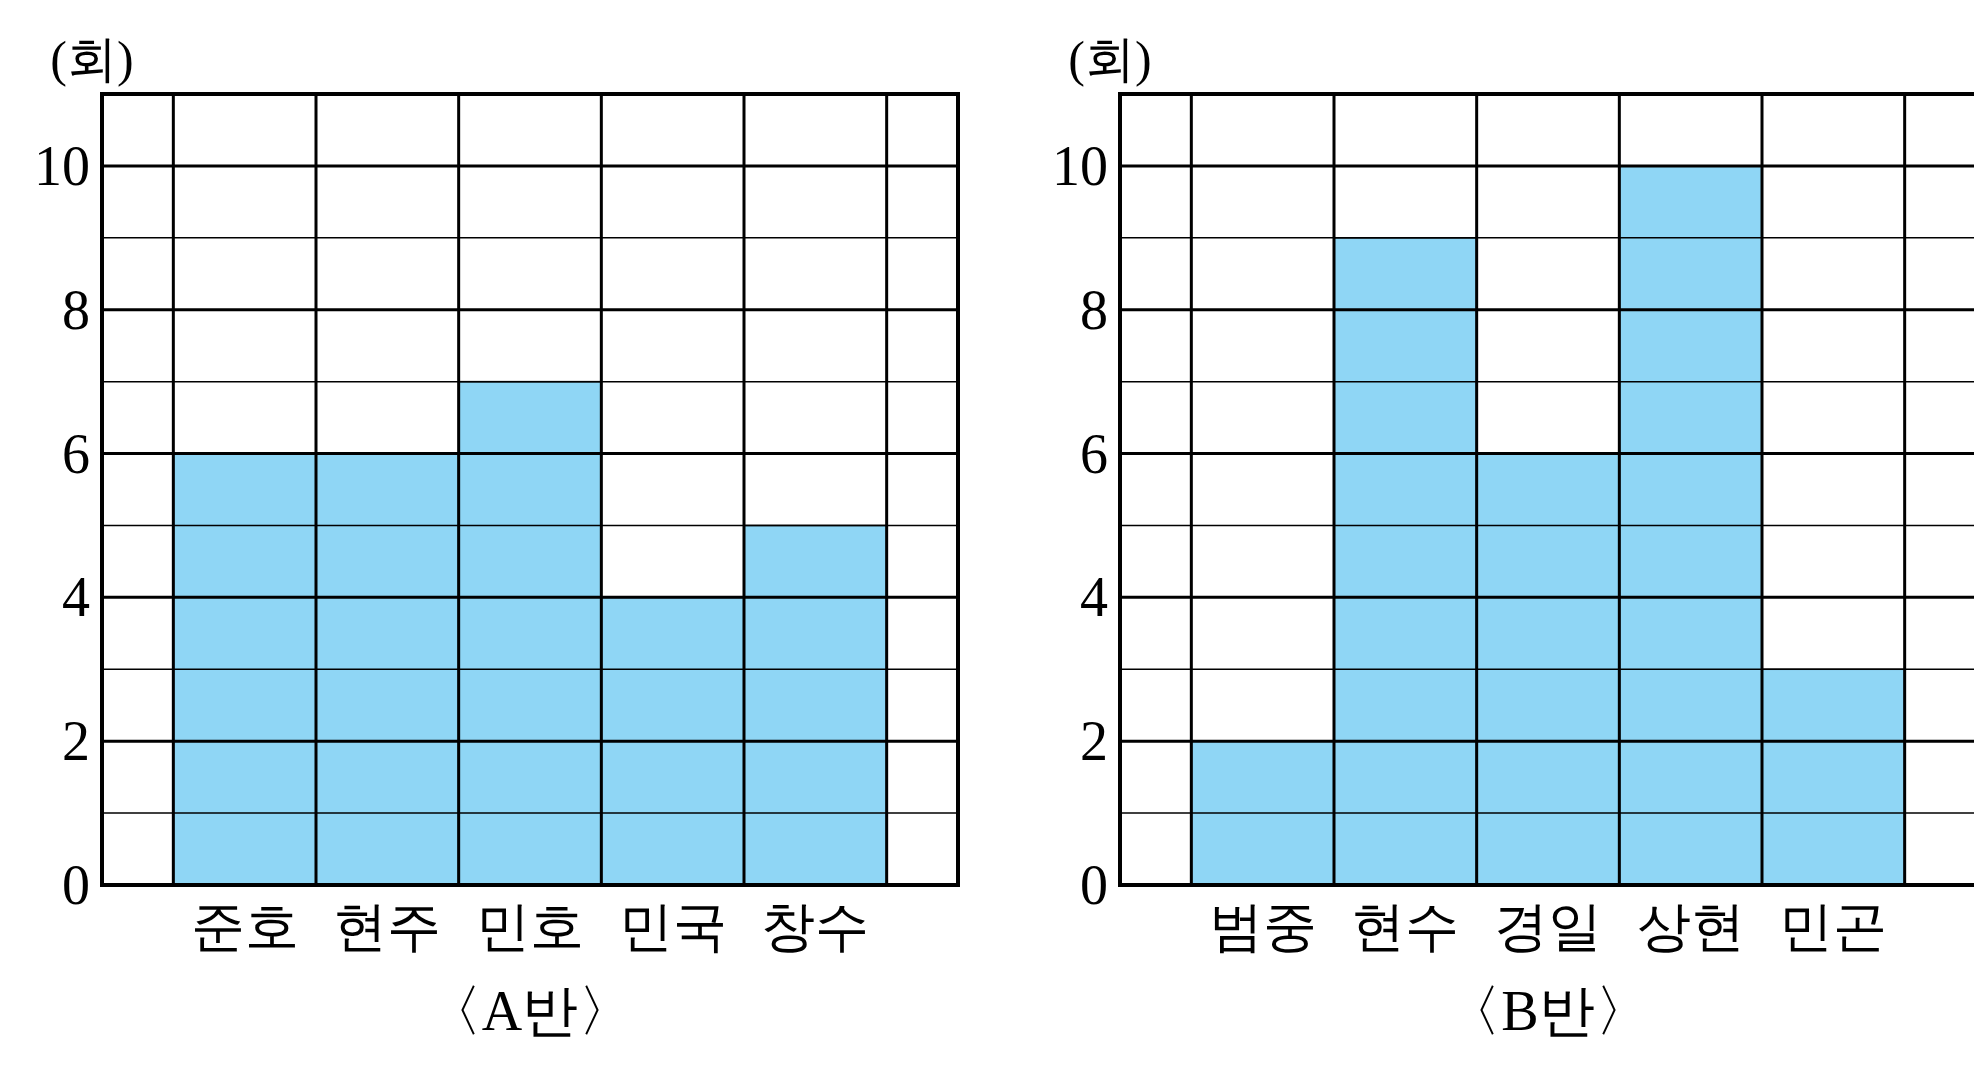  What do you see at coordinates (387, 927) in the screenshot?
I see `x-tick-label: 현주` at bounding box center [387, 927].